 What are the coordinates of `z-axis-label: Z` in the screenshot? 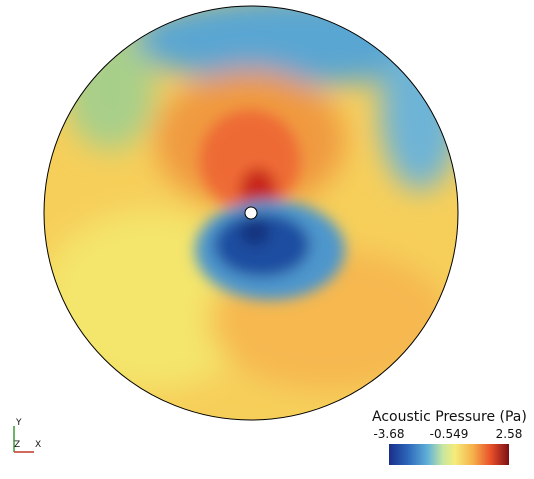 It's located at (17, 445).